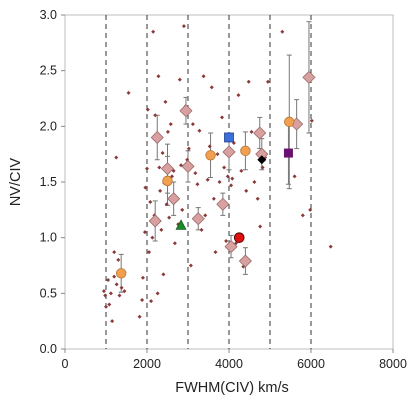  I want to click on y-tick-label: 1.5, so click(48, 182).